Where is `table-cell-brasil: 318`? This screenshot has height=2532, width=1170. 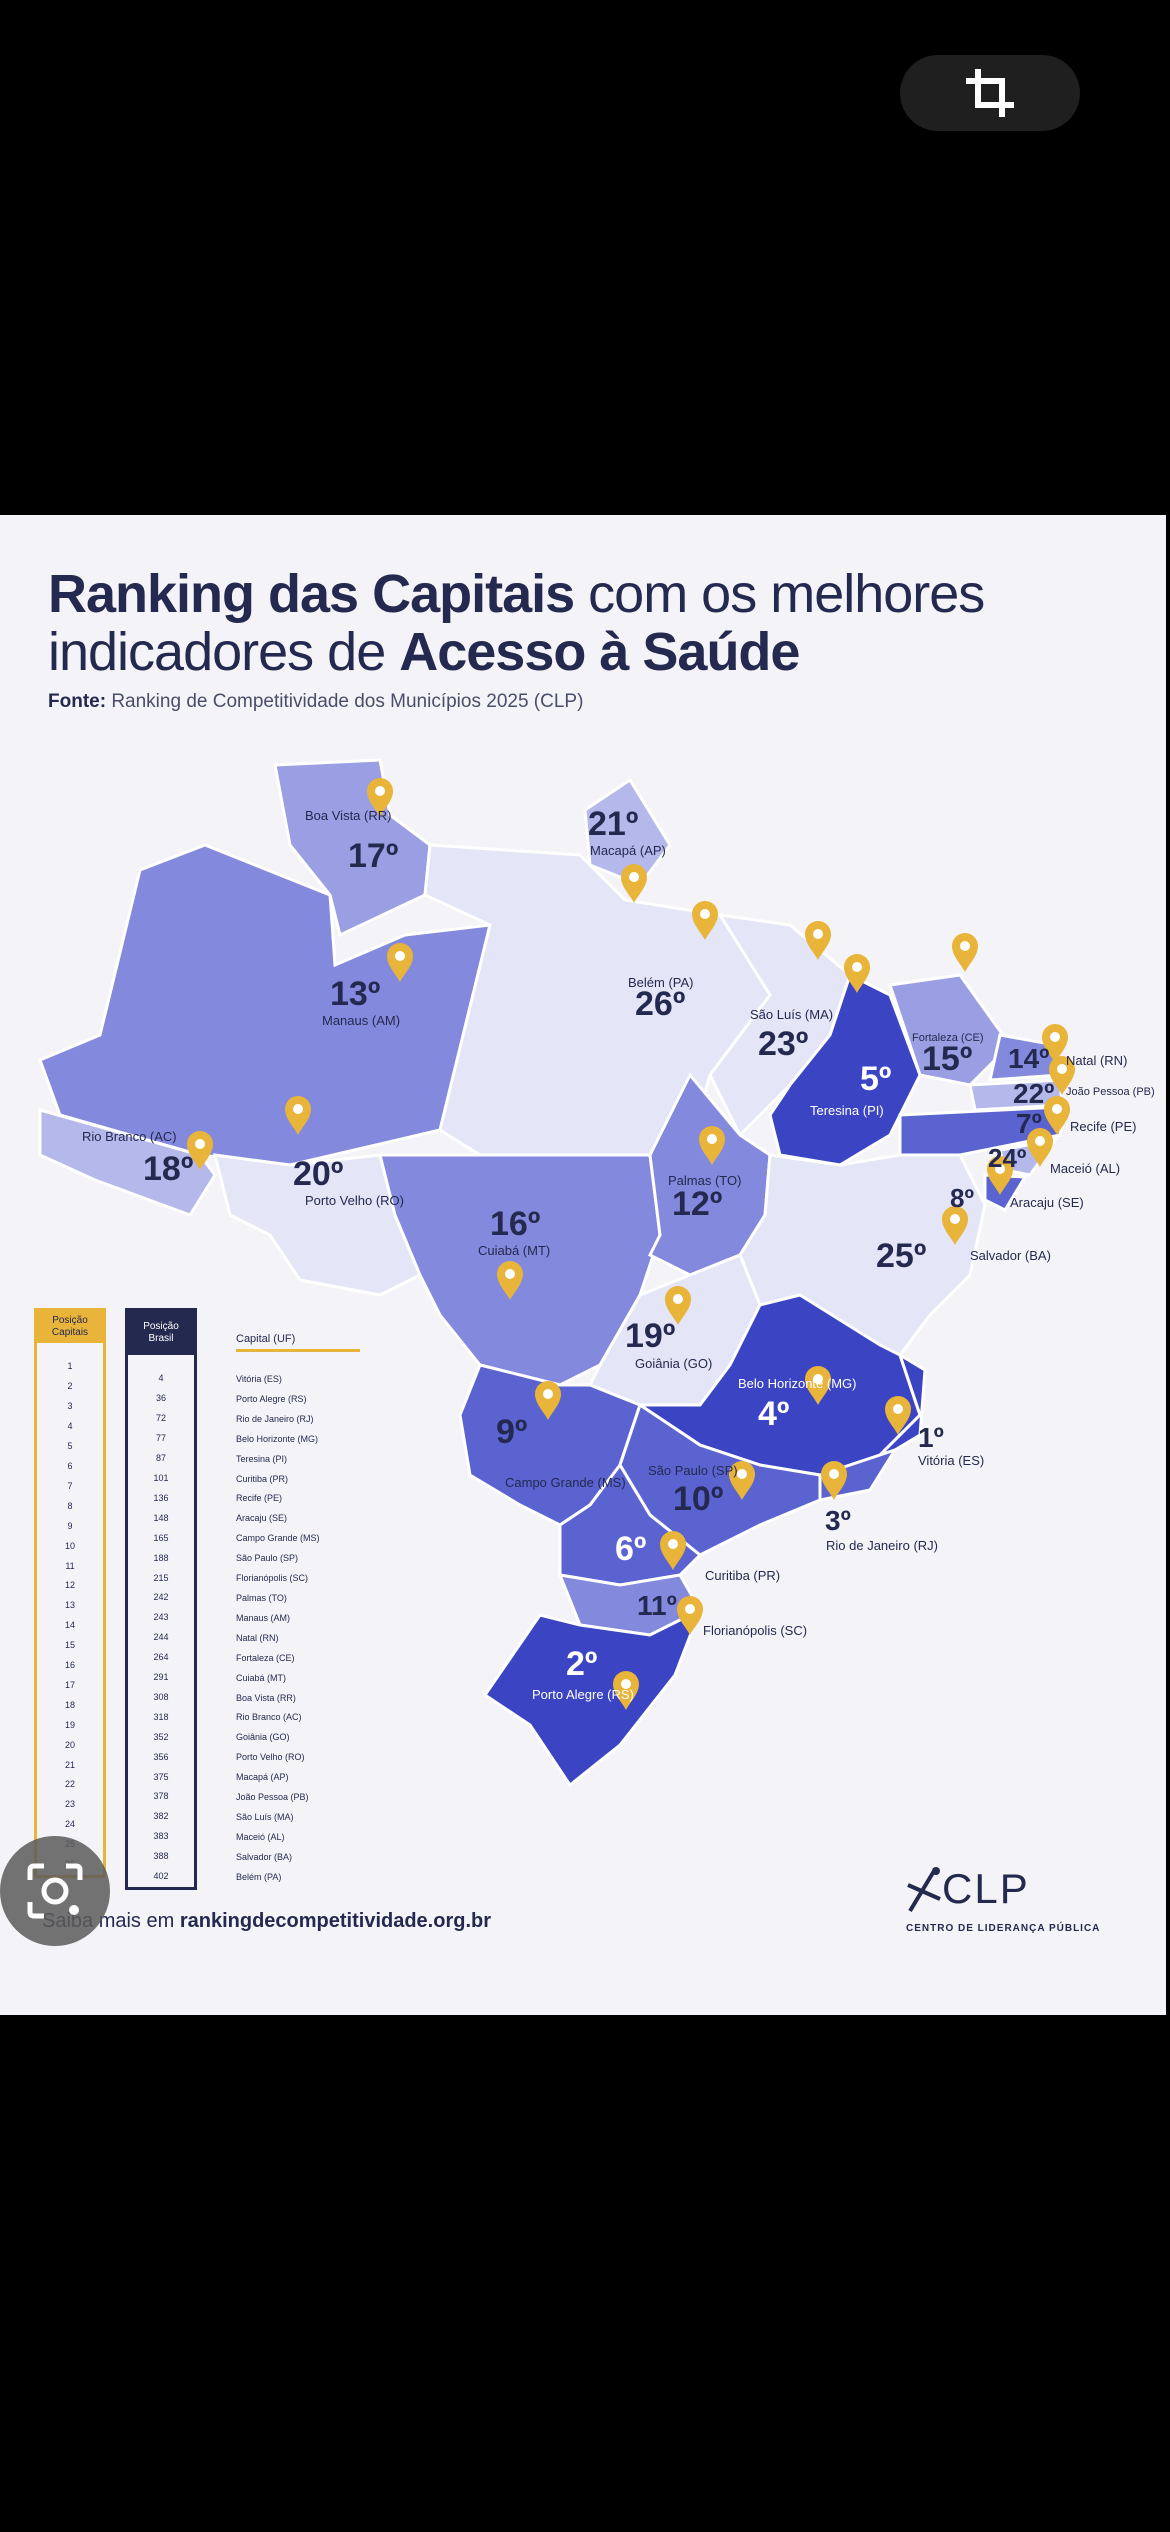
table-cell-brasil: 318 is located at coordinates (161, 1716).